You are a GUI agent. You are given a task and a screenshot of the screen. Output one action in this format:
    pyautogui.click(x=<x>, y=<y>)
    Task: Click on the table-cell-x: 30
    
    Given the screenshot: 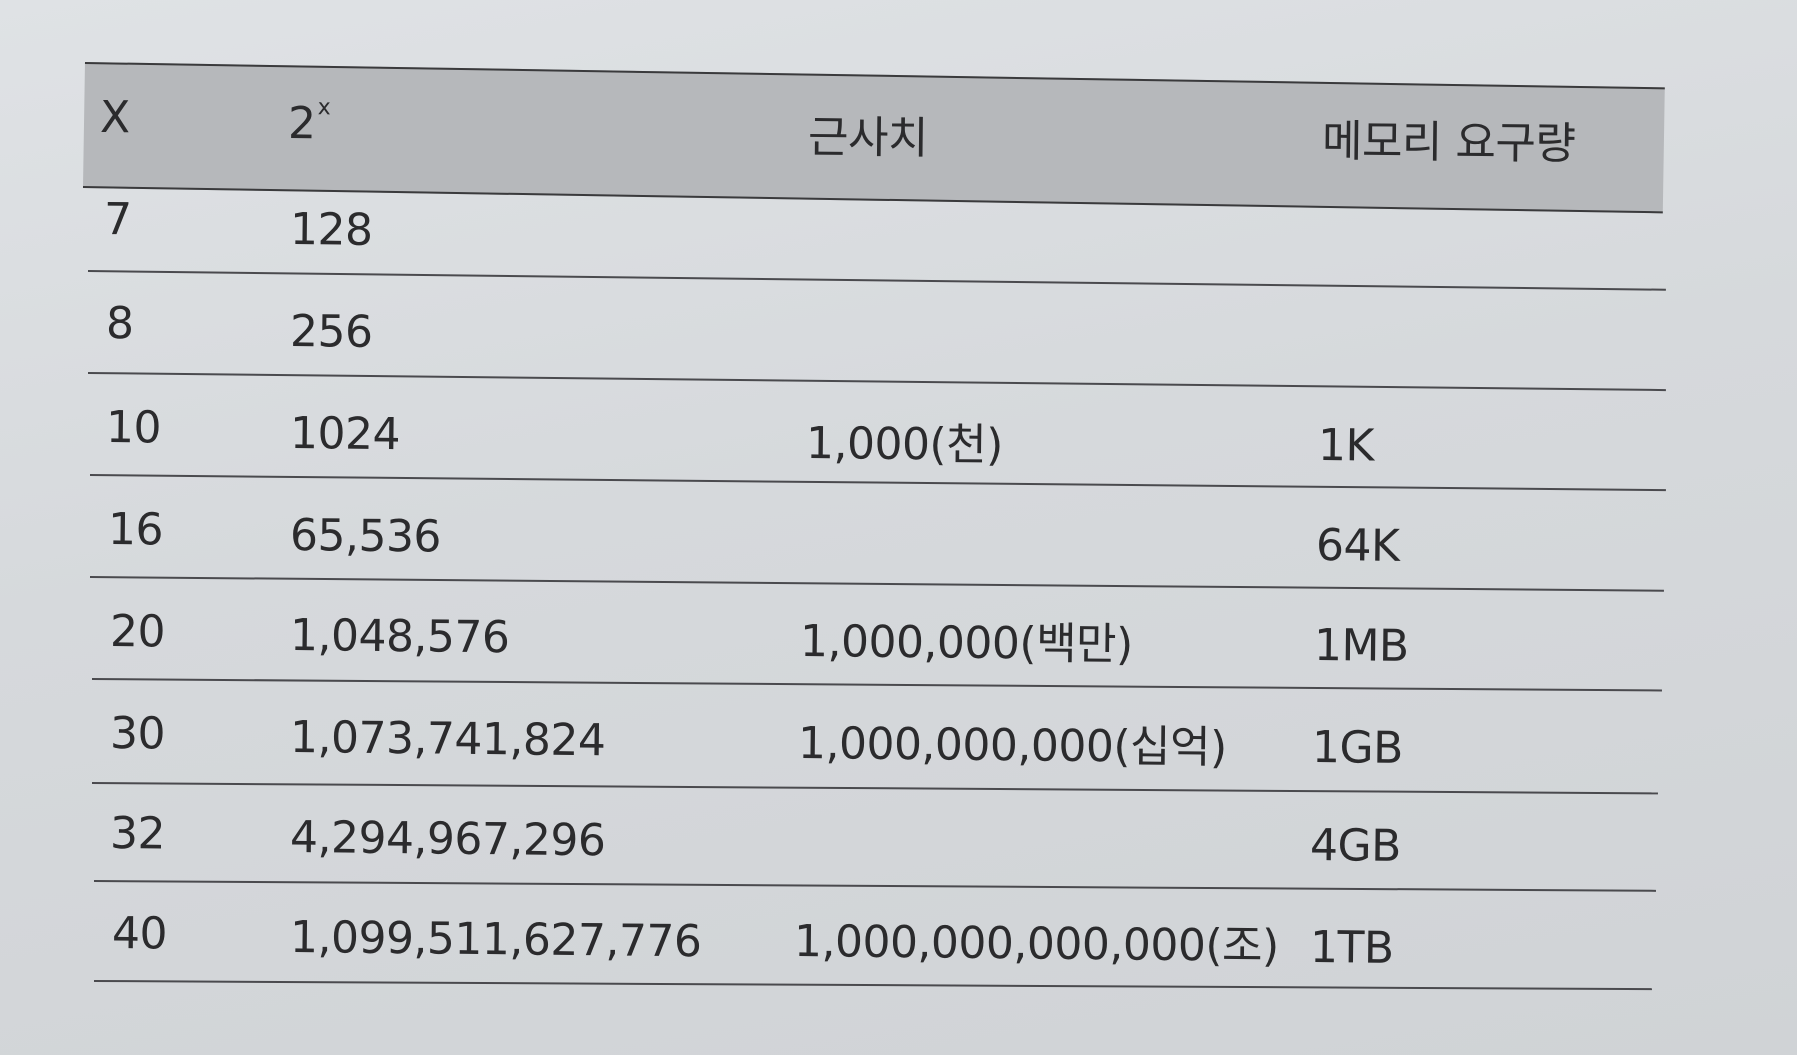 What is the action you would take?
    pyautogui.click(x=137, y=734)
    